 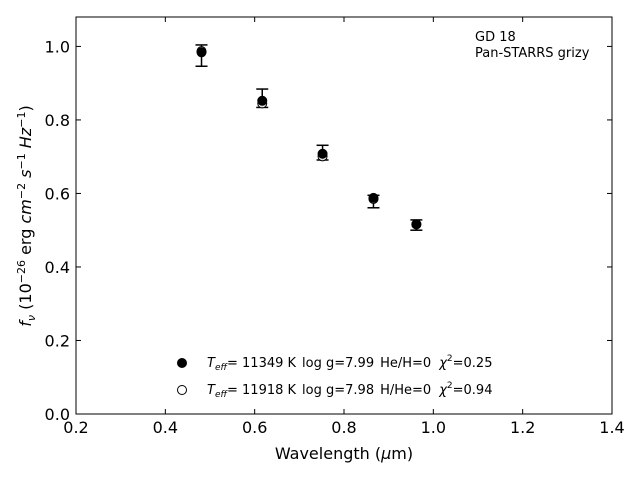 What do you see at coordinates (611, 427) in the screenshot?
I see `x-tick-label: 1.4` at bounding box center [611, 427].